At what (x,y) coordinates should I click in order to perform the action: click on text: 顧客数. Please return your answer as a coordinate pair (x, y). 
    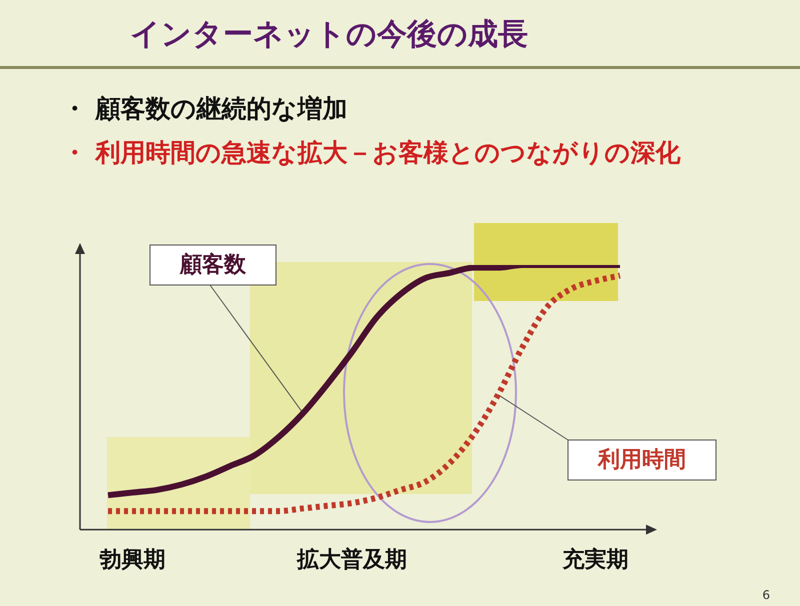
    Looking at the image, I should click on (213, 265).